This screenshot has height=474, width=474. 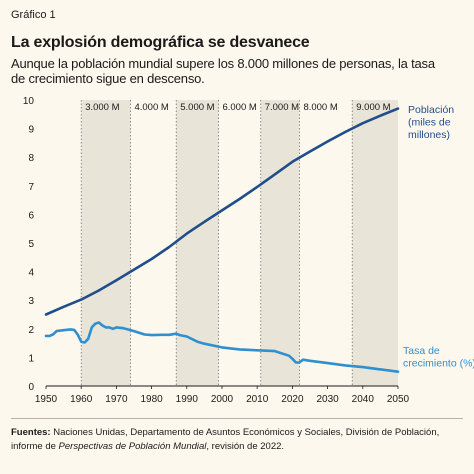 What do you see at coordinates (29, 101) in the screenshot?
I see `y-tick-label: 10` at bounding box center [29, 101].